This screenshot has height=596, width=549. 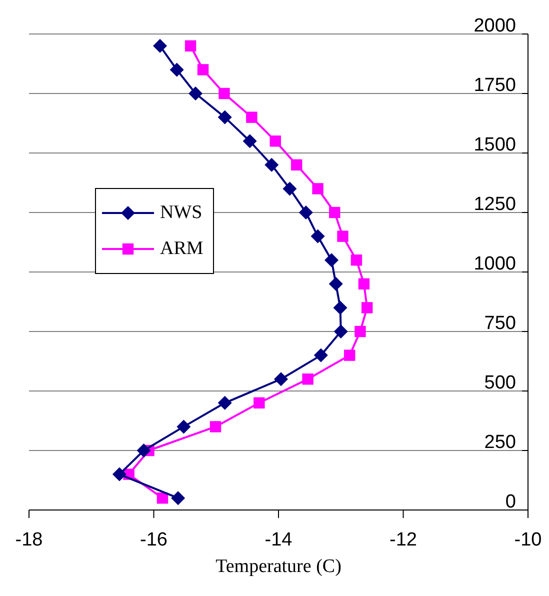 I want to click on y-tick-label: 1000, so click(x=495, y=264).